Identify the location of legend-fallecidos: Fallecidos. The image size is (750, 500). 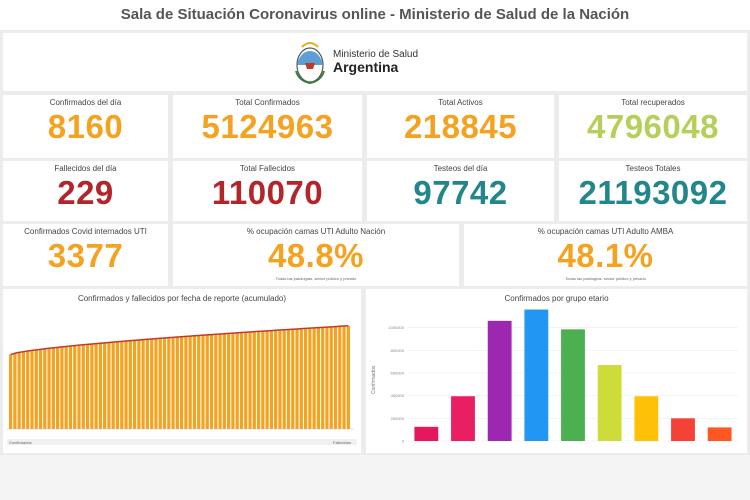
(342, 442).